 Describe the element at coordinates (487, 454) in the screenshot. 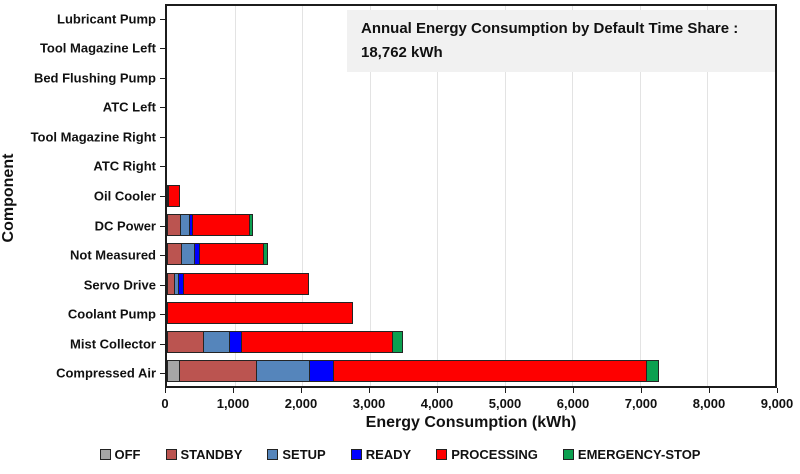

I see `legend-item-processing: PROCESSING` at that location.